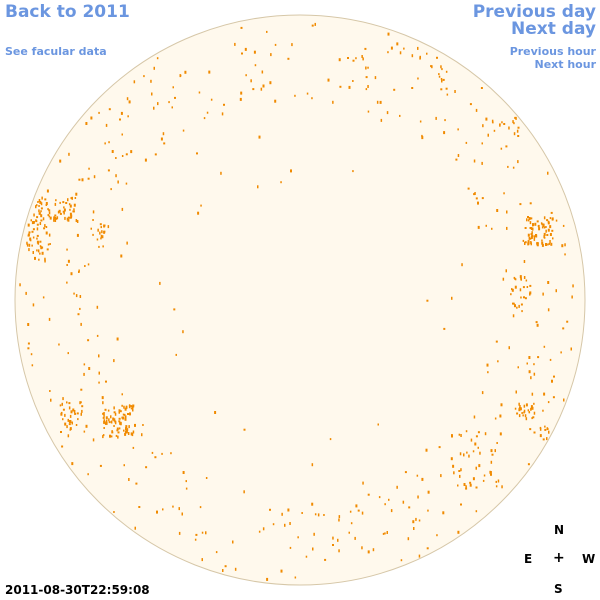 This screenshot has width=600, height=600. What do you see at coordinates (56, 51) in the screenshot?
I see `see-facular-data-link: See facular data` at bounding box center [56, 51].